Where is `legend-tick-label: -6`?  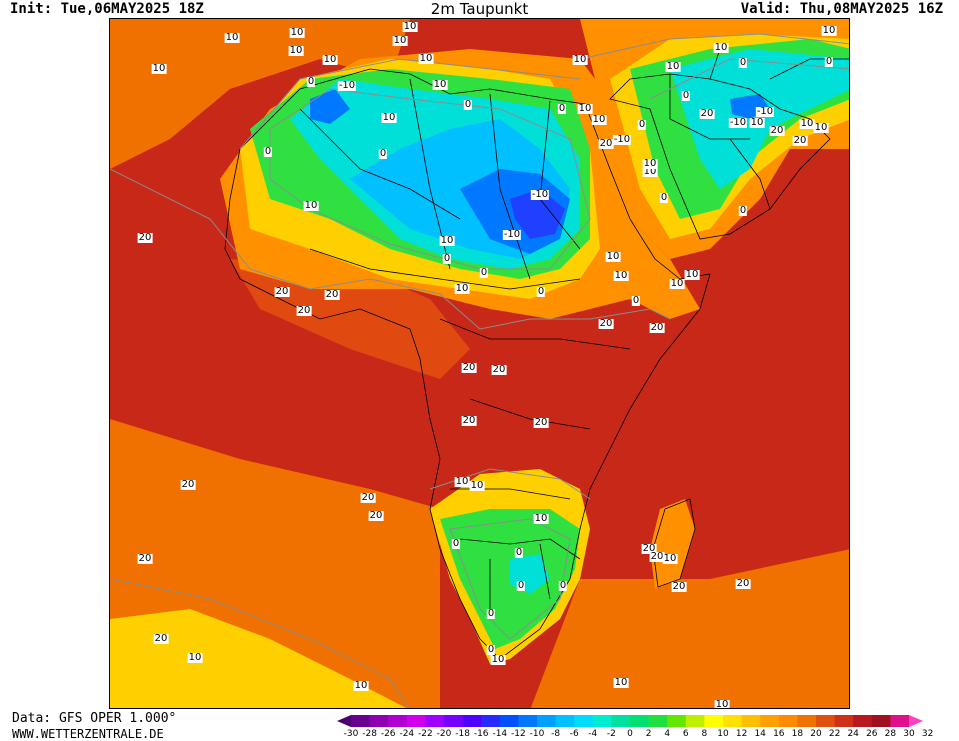 legend-tick-label: -6 is located at coordinates (574, 734).